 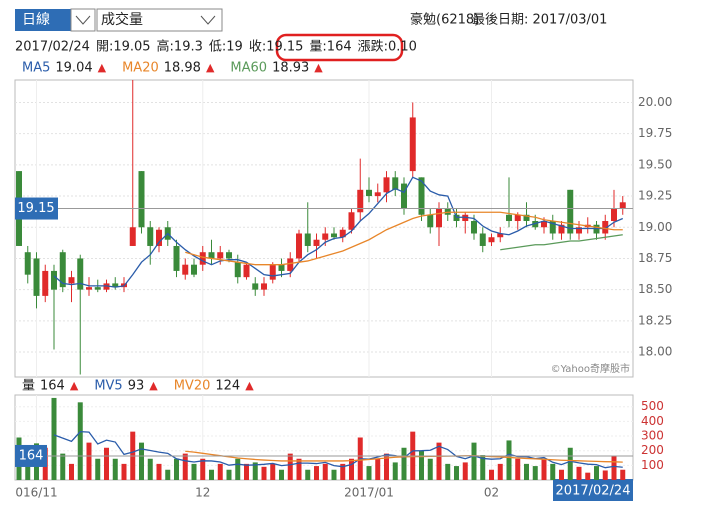 I want to click on indicator-text: 成交量, so click(x=122, y=19).